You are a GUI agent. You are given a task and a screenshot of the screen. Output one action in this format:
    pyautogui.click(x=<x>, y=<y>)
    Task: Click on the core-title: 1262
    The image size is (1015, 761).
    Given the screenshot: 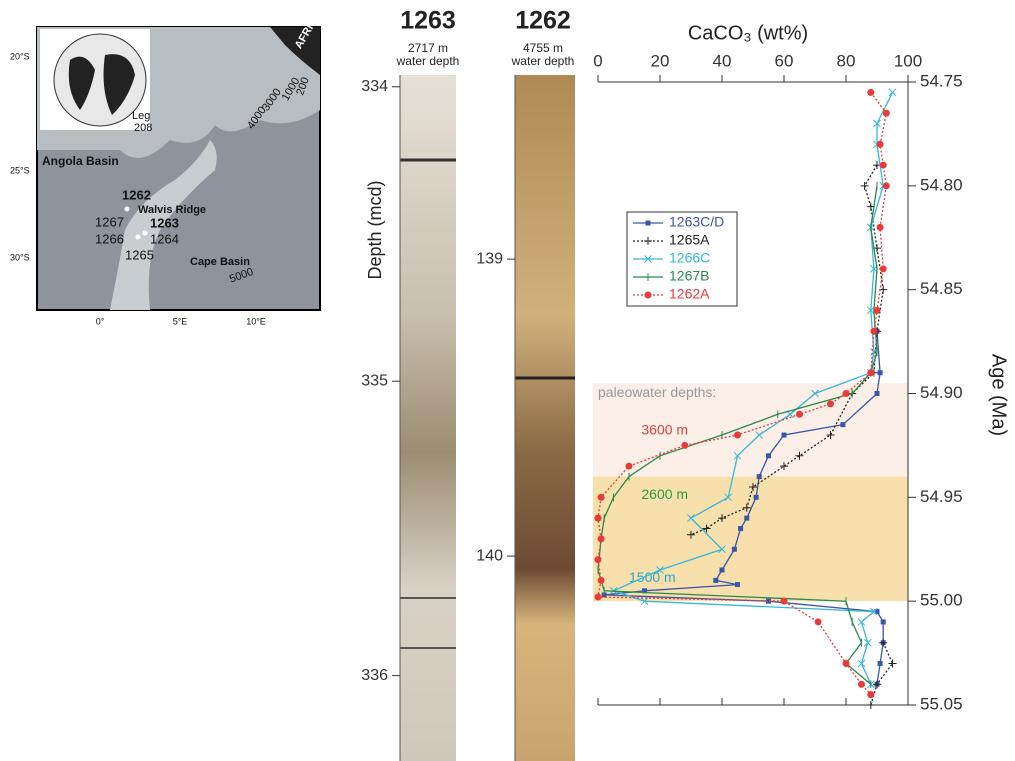 What is the action you would take?
    pyautogui.click(x=543, y=21)
    